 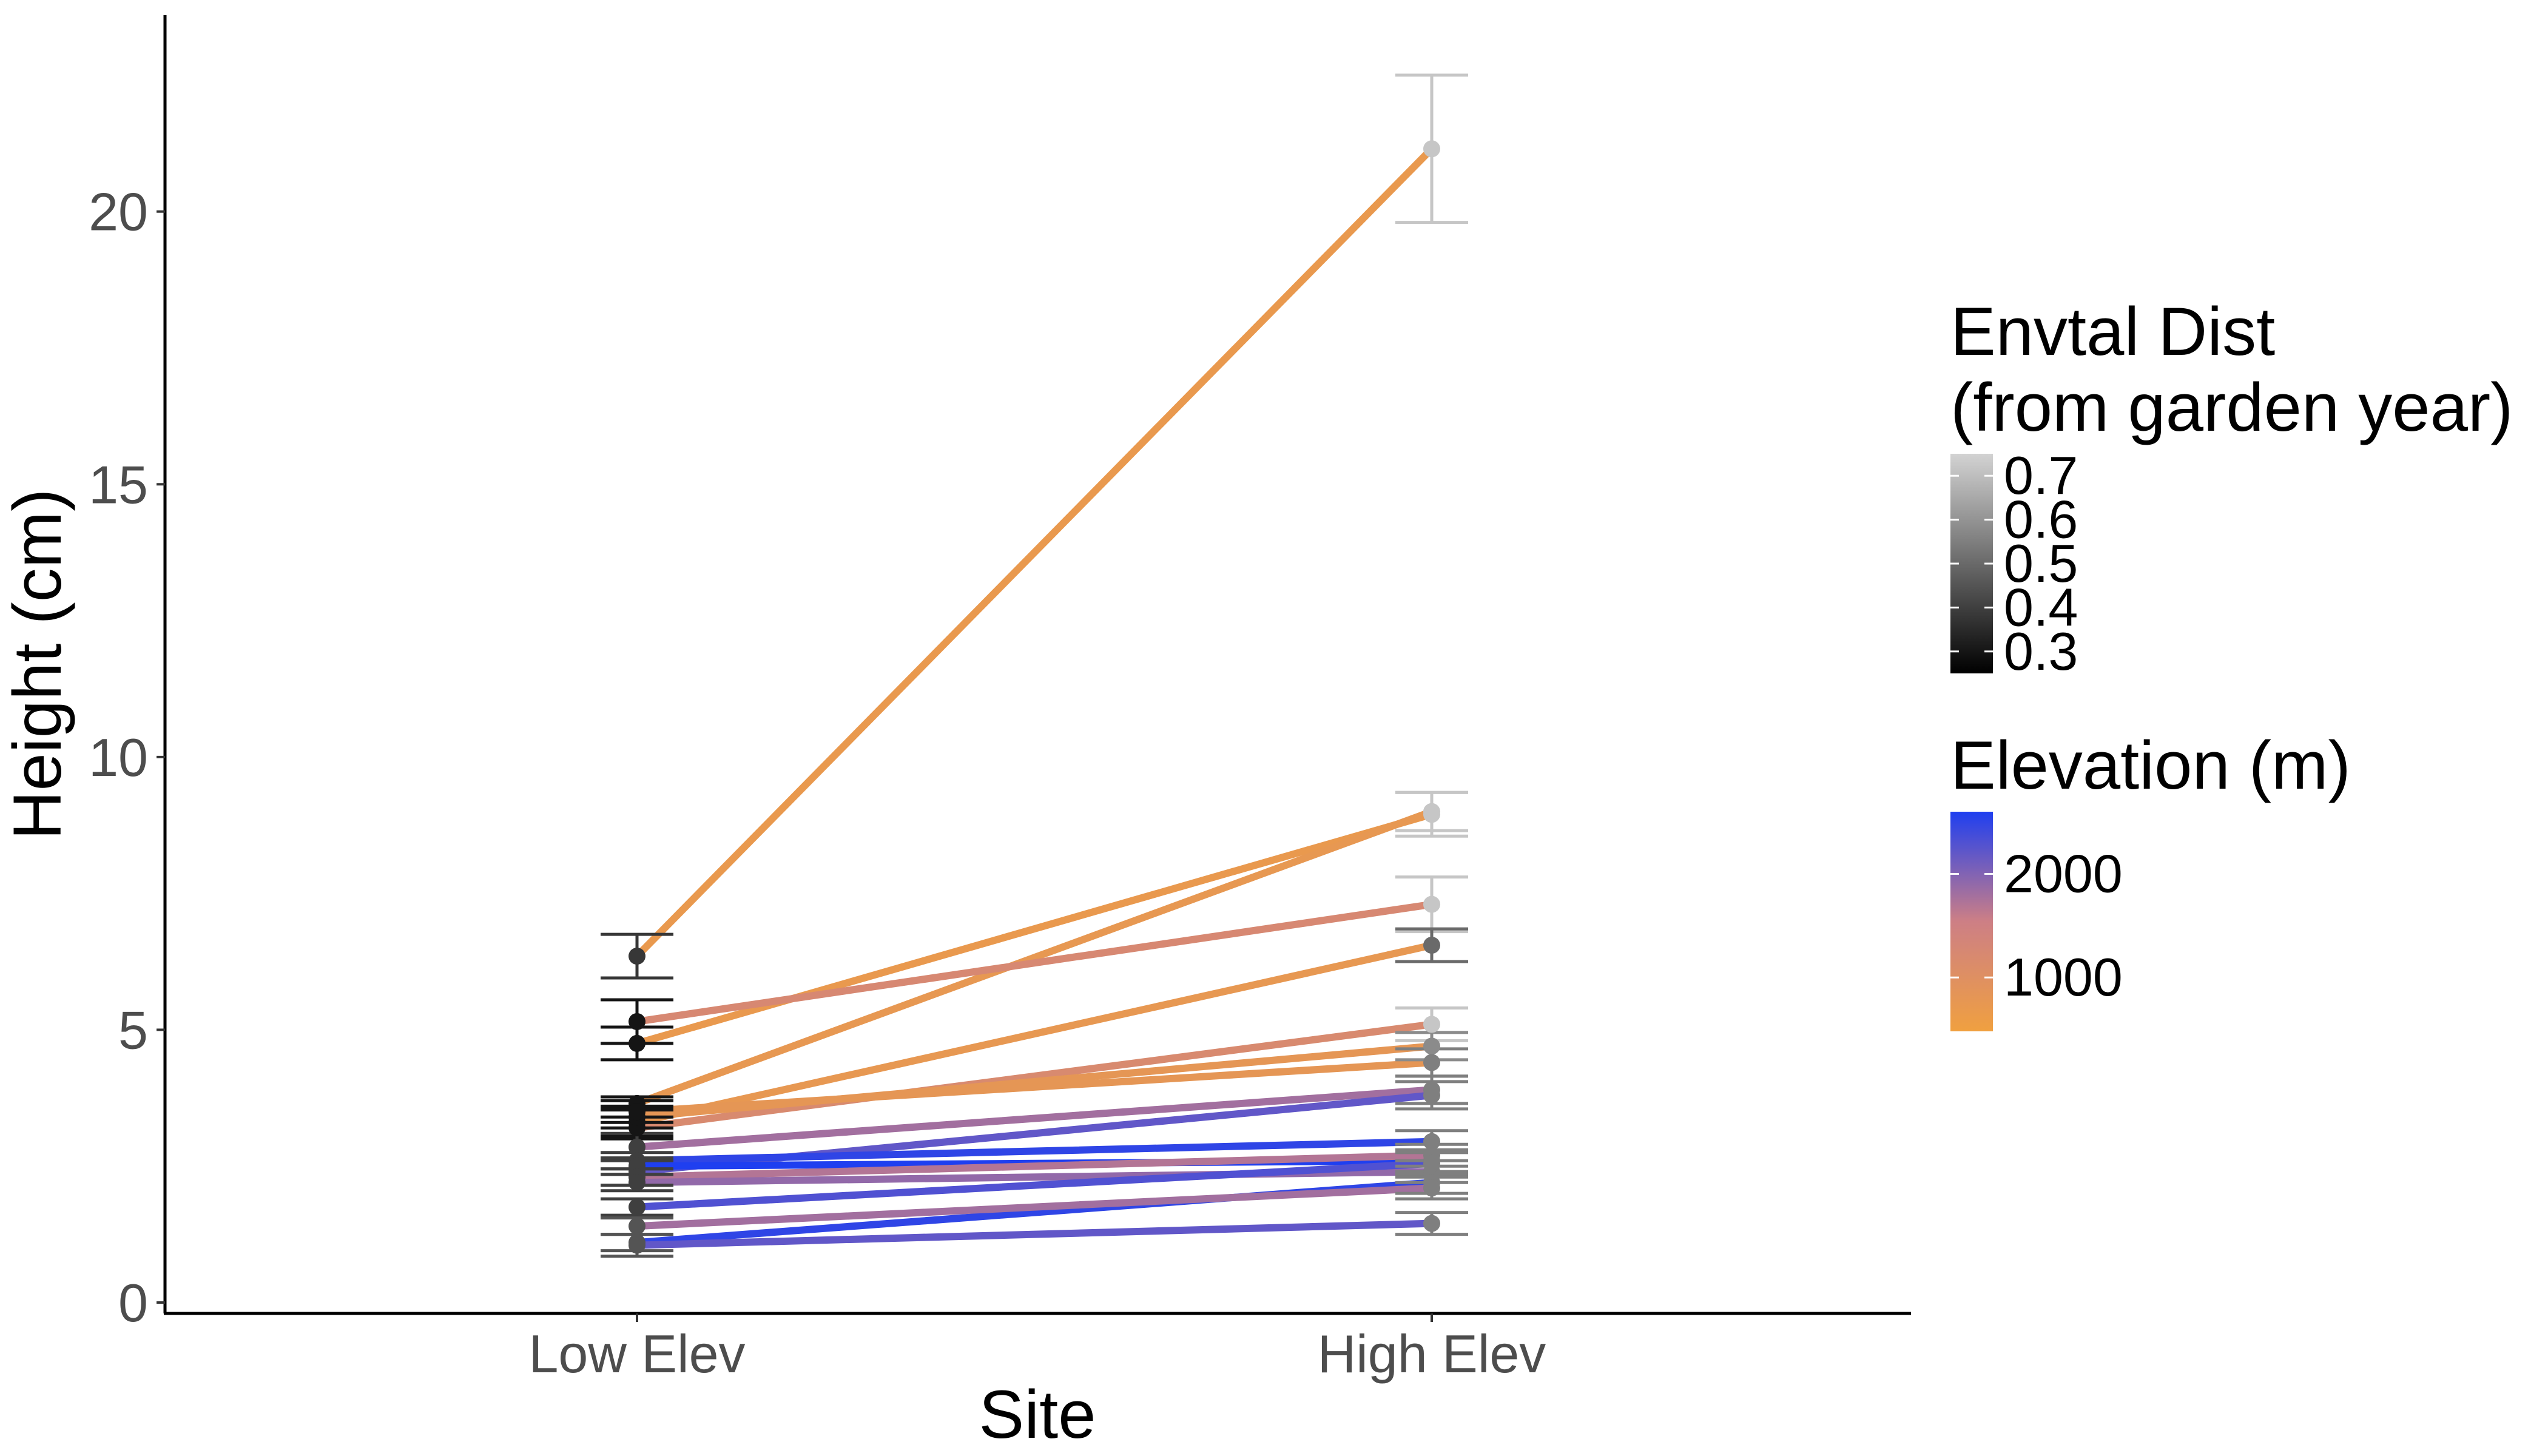 I want to click on x-tick-label: High Elev, so click(x=1432, y=1354).